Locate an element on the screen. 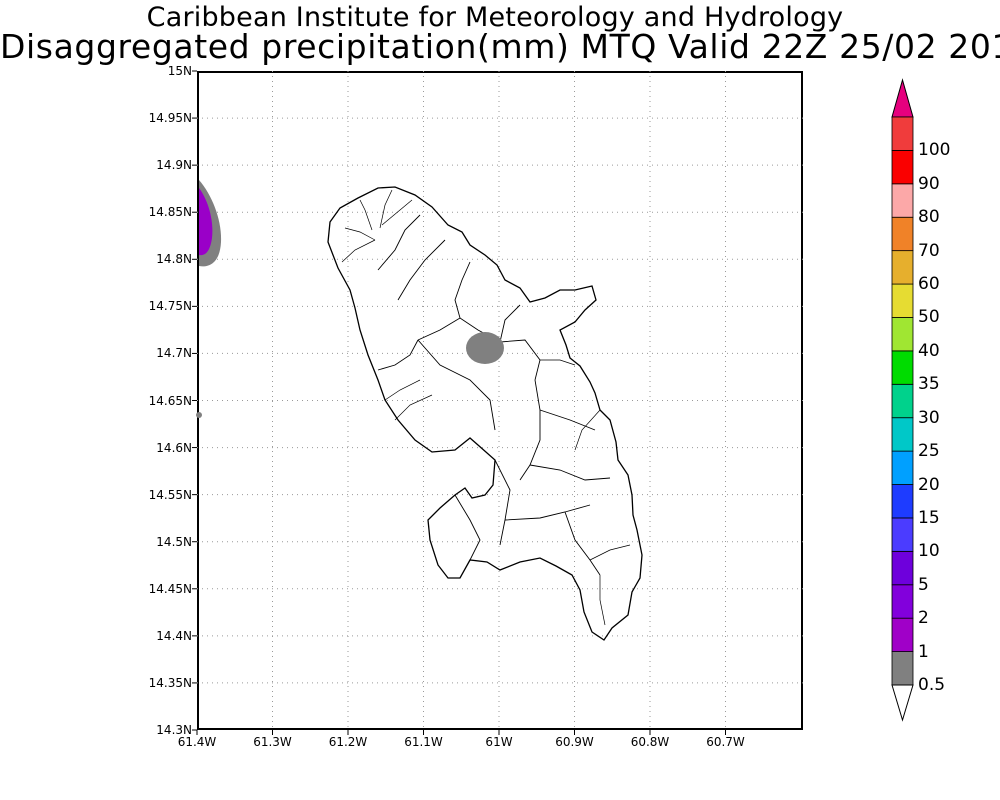 The width and height of the screenshot is (1000, 800). colorbar-top-arrow is located at coordinates (902, 98).